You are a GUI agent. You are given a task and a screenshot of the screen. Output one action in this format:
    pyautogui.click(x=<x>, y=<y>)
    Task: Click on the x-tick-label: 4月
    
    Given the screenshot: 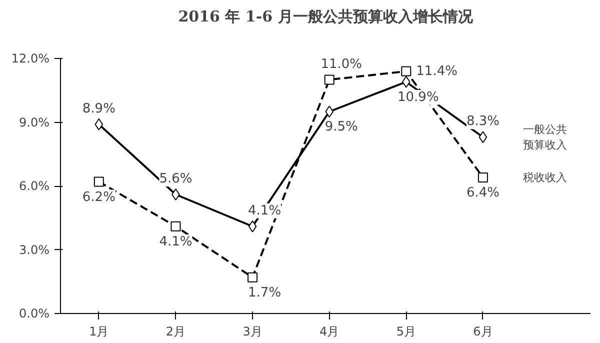 What is the action you would take?
    pyautogui.click(x=330, y=331)
    